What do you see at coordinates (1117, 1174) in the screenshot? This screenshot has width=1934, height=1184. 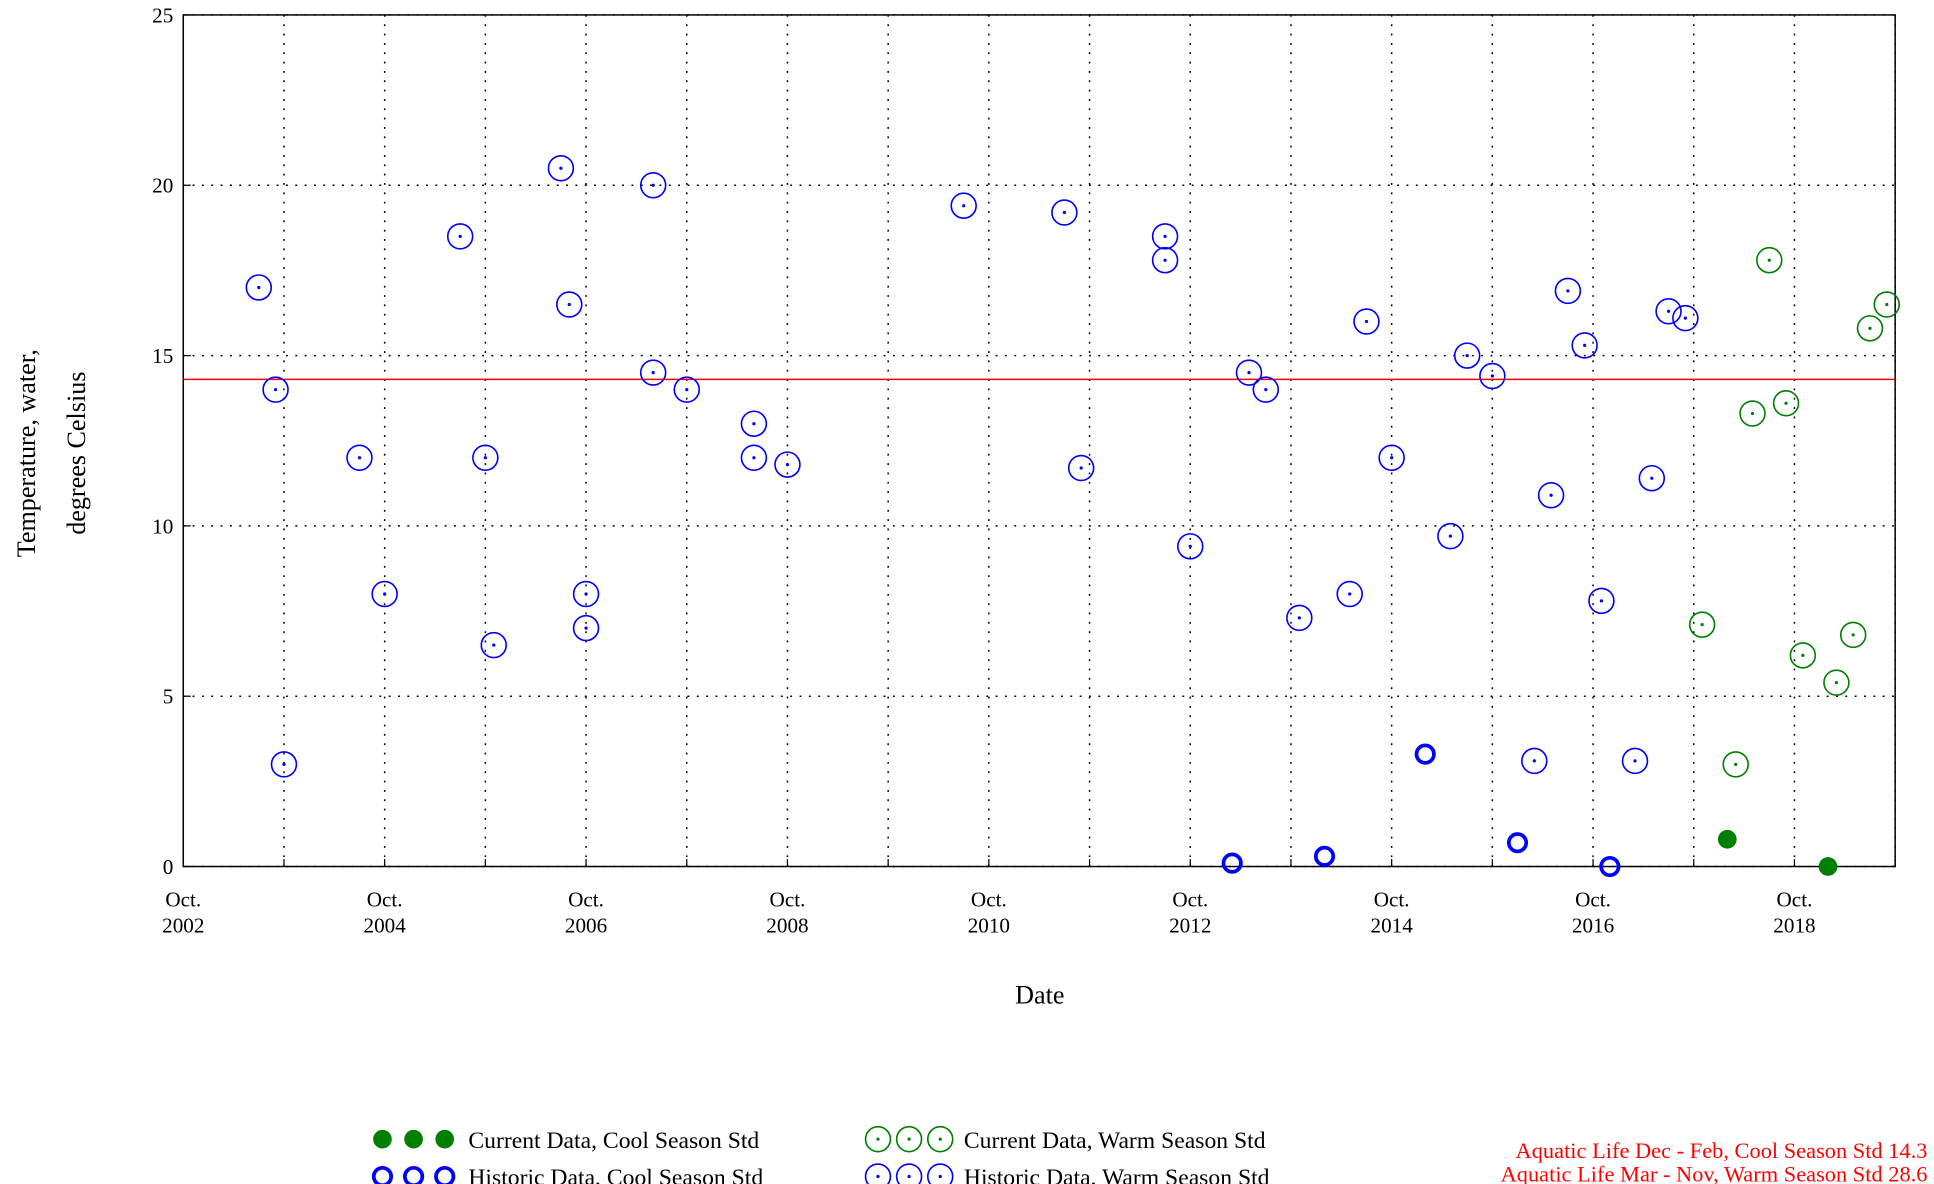 I see `legend-label: Historic Data, Warm Season Std` at bounding box center [1117, 1174].